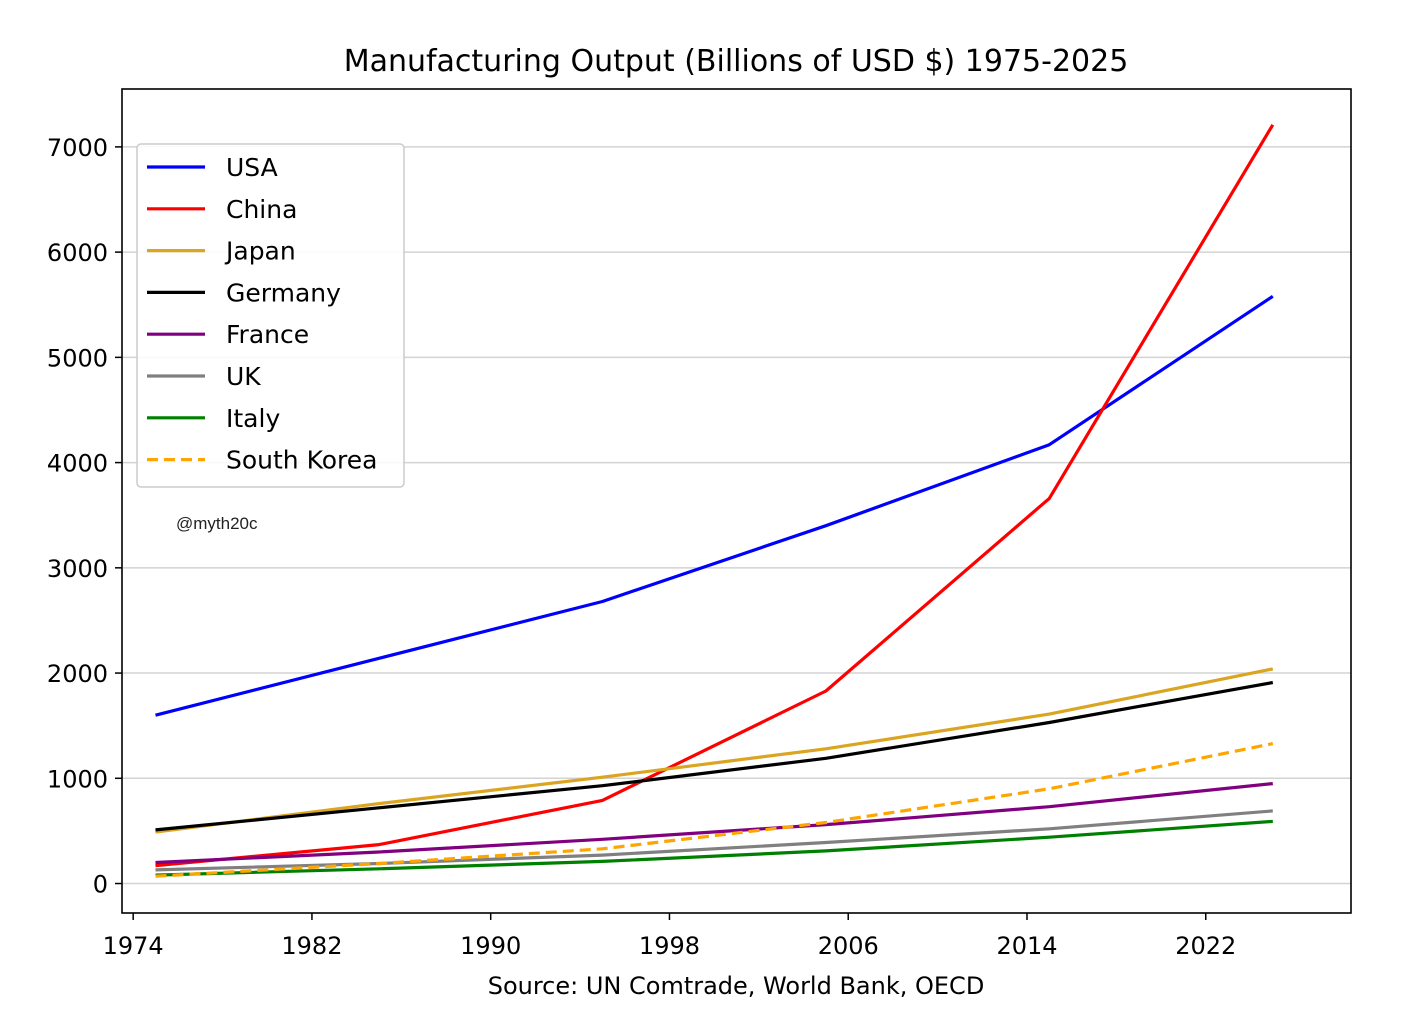 Image resolution: width=1414 pixels, height=1022 pixels. I want to click on series-line-japan, so click(714, 750).